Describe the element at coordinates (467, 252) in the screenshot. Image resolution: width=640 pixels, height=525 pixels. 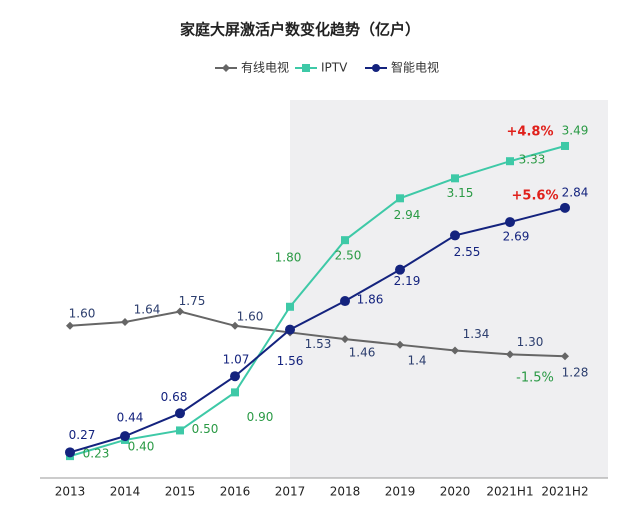
I see `value-label: 2.55` at that location.